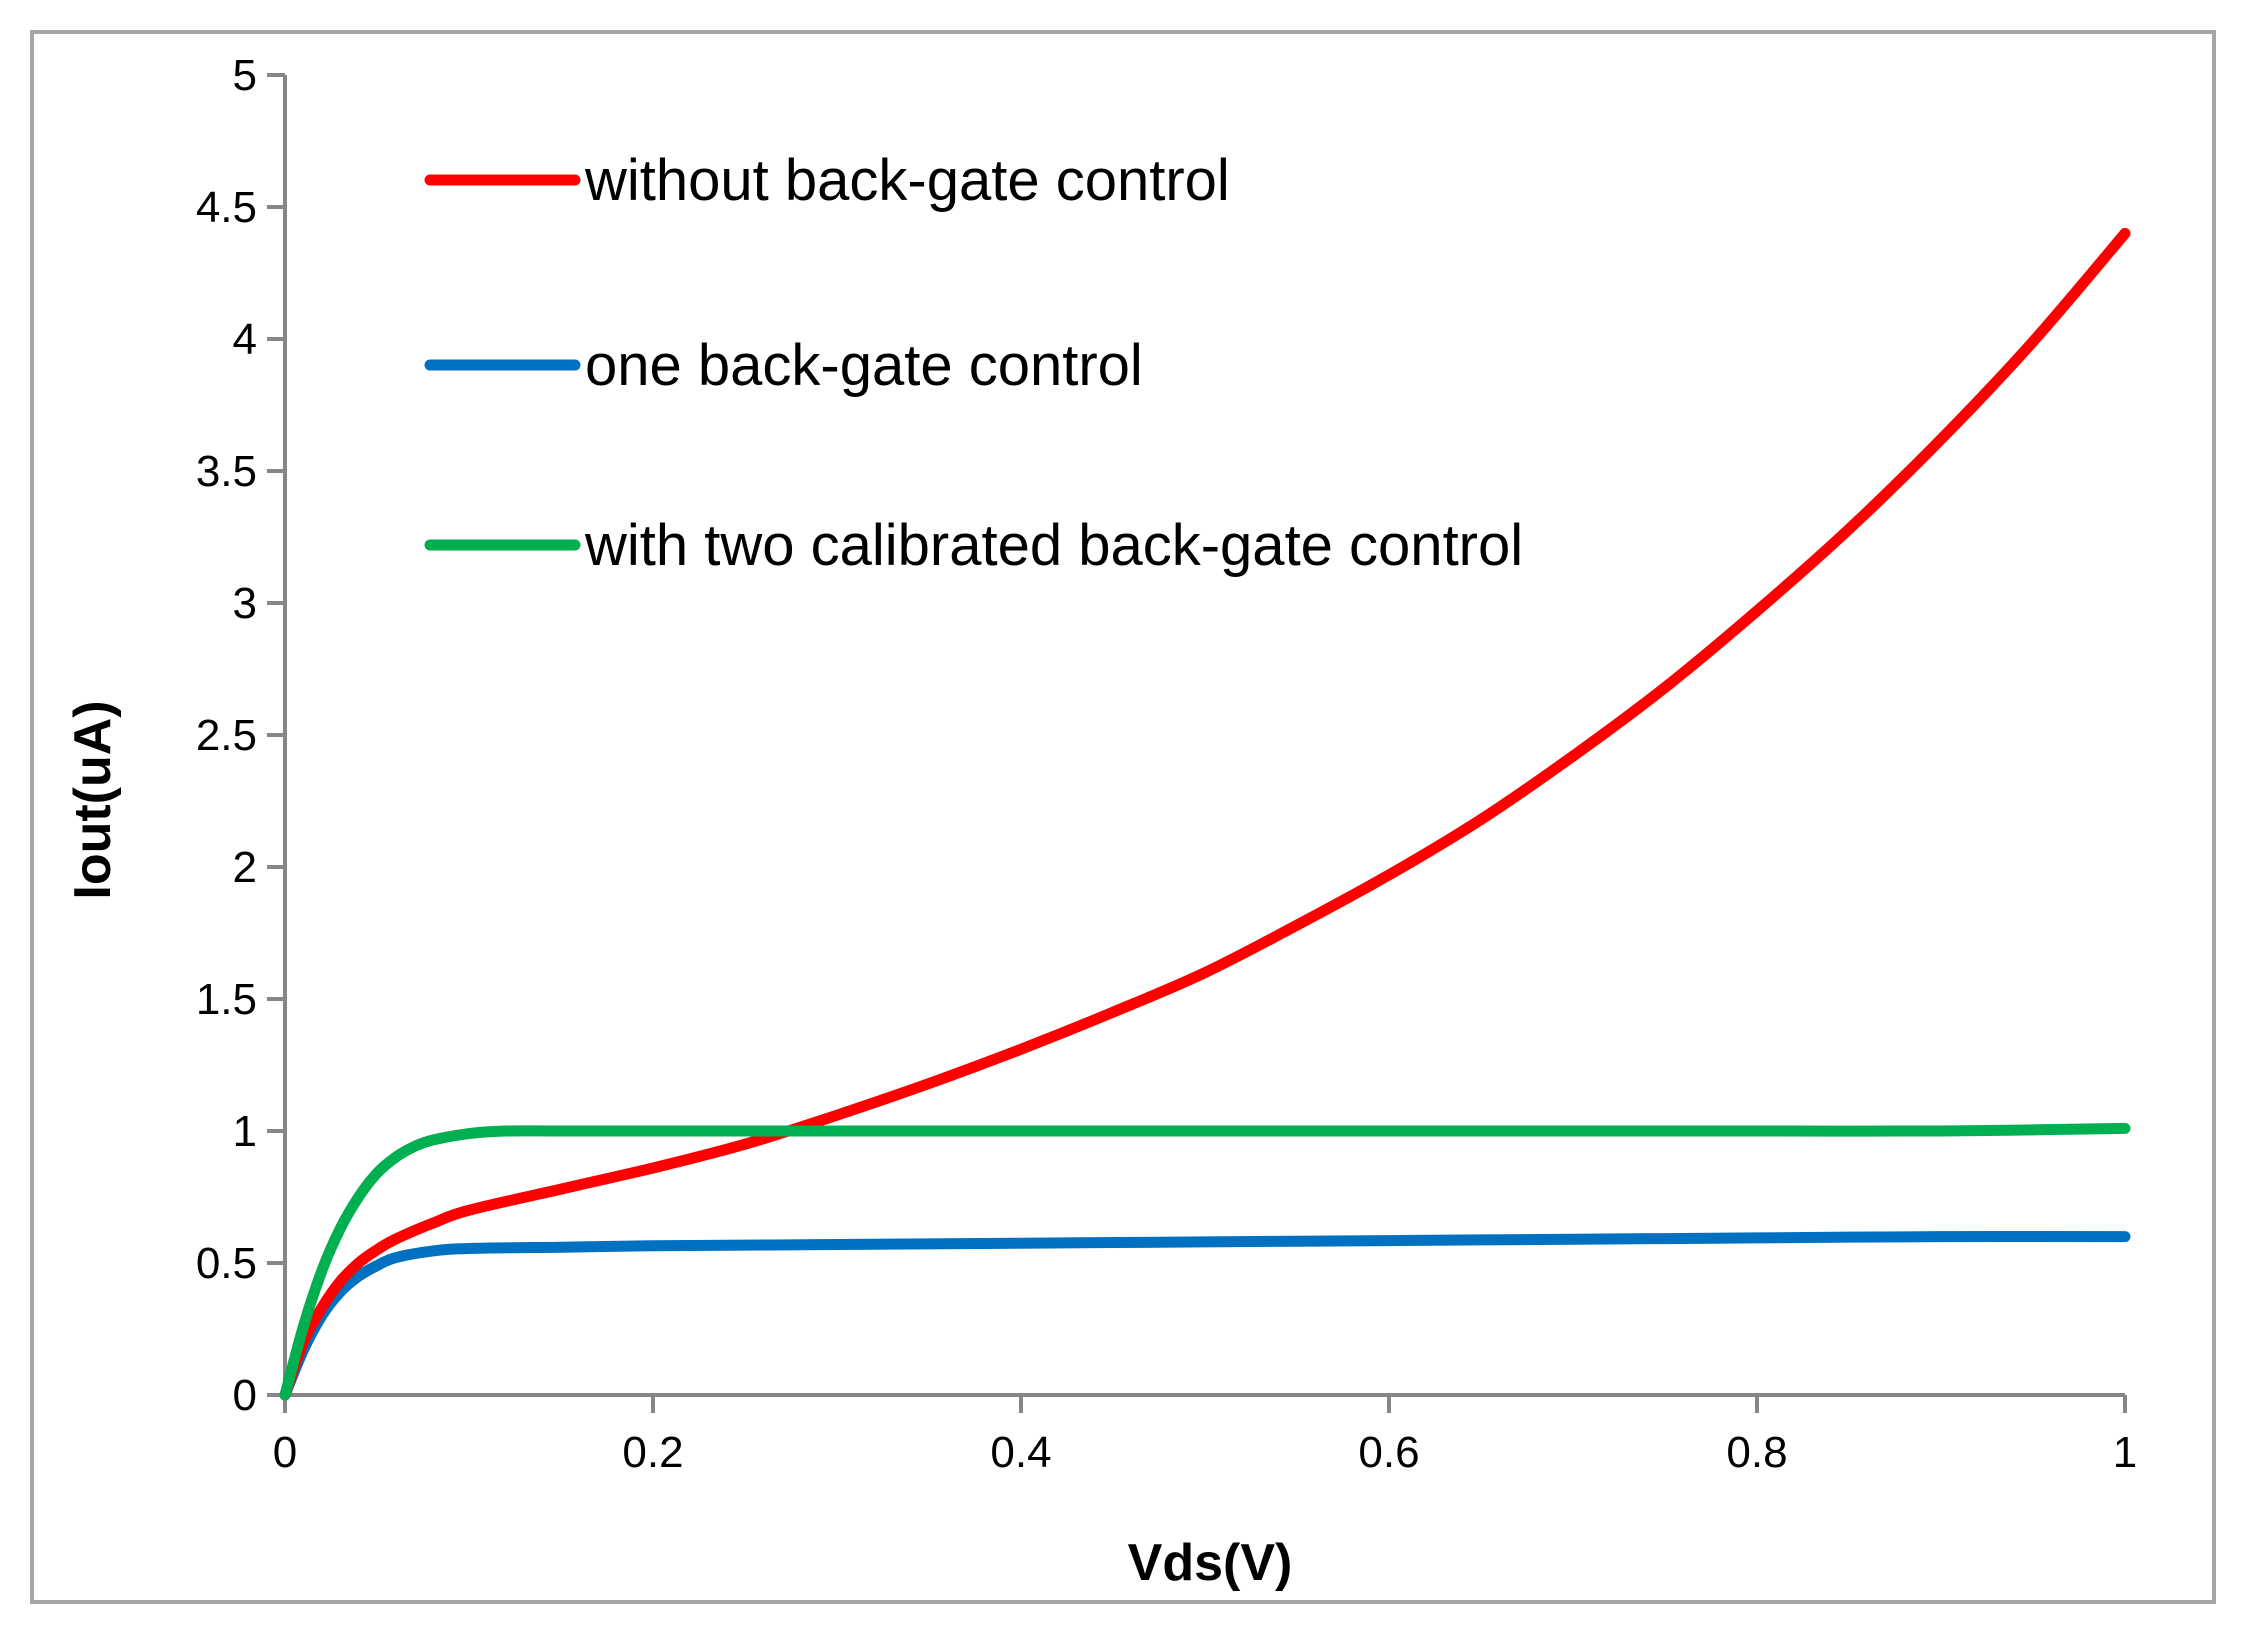  What do you see at coordinates (1053, 545) in the screenshot?
I see `legend-label-2: with two calibrated back-gate control` at bounding box center [1053, 545].